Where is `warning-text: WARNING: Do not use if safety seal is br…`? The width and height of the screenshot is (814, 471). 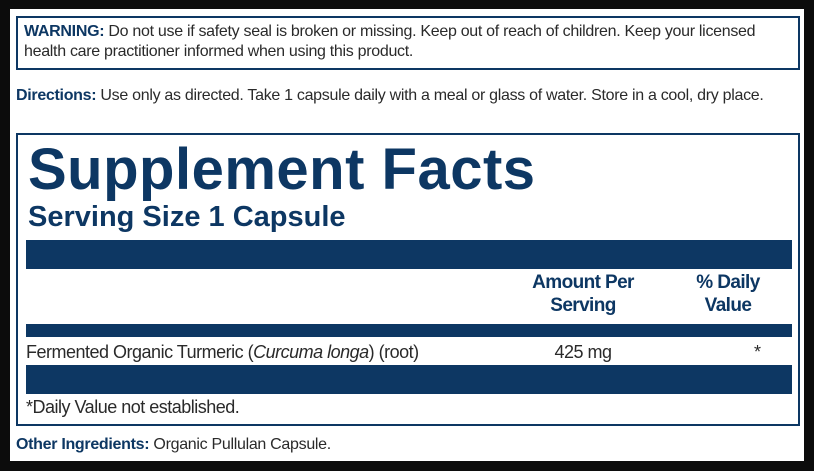
warning-text: WARNING: Do not use if safety seal is br… is located at coordinates (390, 41).